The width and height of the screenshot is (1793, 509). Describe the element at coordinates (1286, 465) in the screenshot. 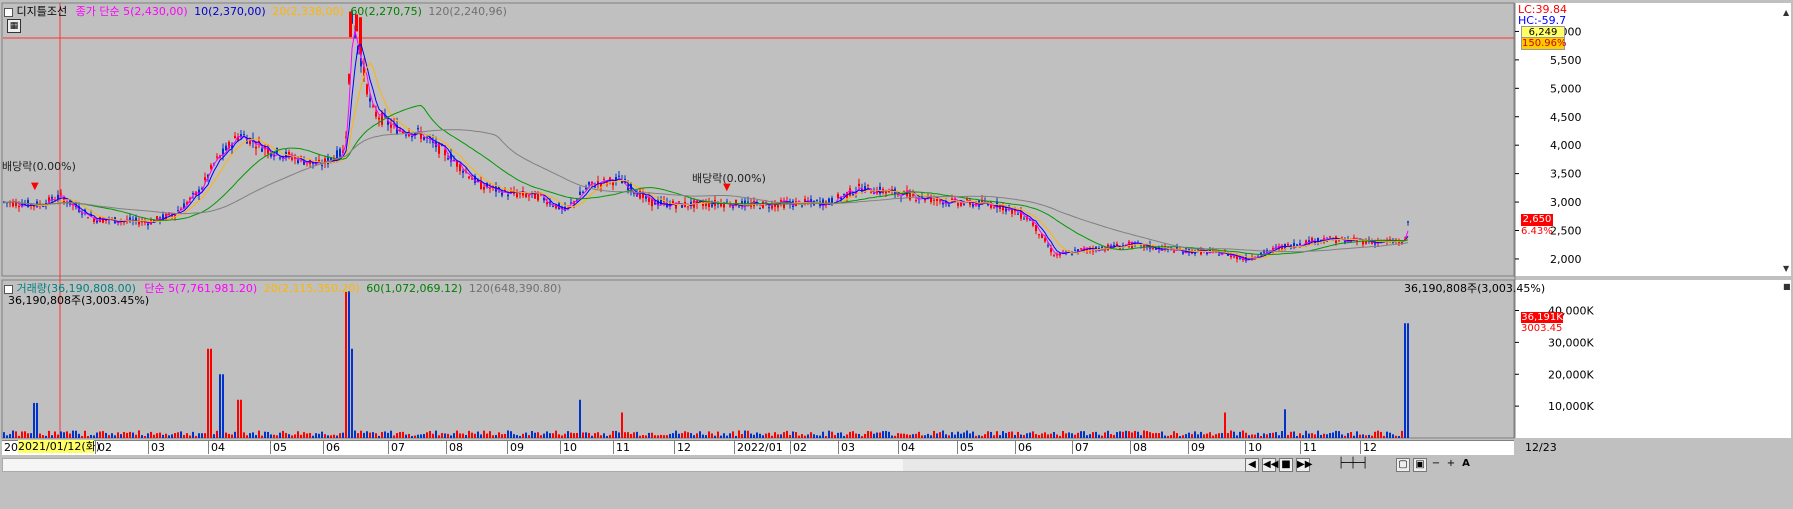

I see `stop-icon: ■` at that location.